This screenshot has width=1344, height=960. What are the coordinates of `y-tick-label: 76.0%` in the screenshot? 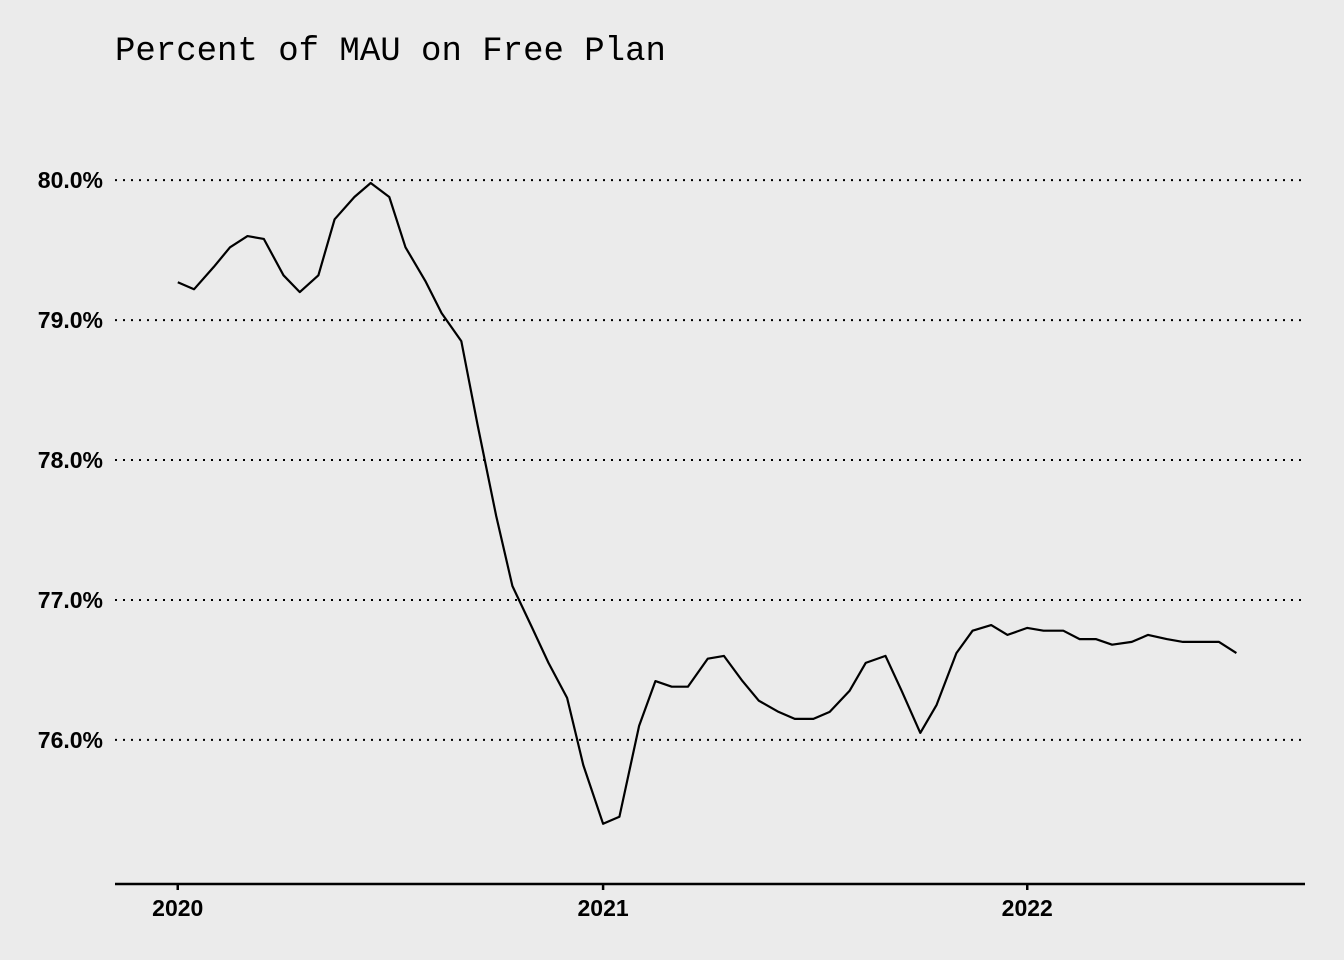 It's located at (70, 740).